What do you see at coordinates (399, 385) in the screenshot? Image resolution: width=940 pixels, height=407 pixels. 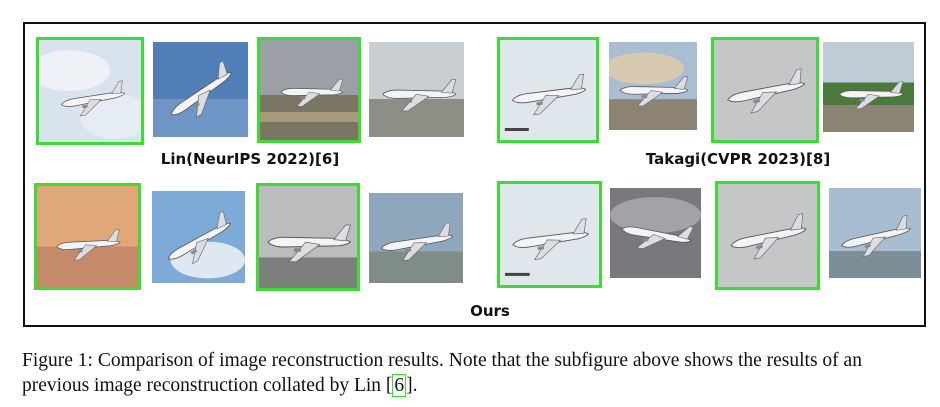 I see `citation-link: 6` at bounding box center [399, 385].